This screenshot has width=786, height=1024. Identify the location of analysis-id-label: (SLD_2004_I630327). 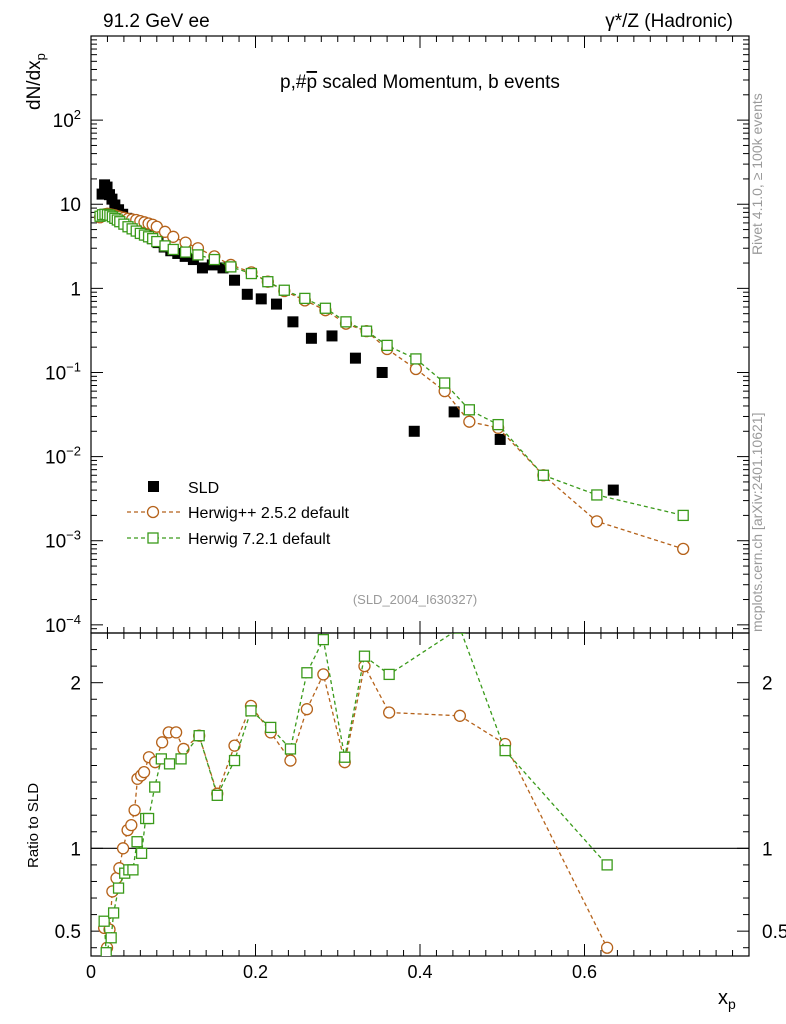
(415, 599).